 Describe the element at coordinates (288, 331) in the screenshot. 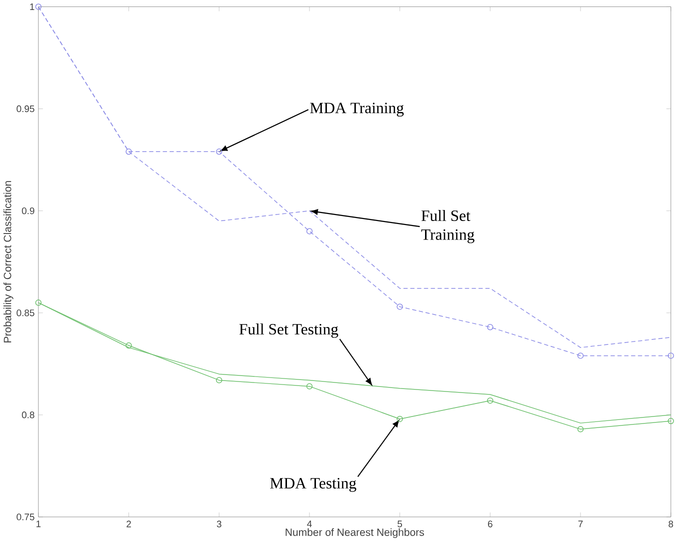

I see `annotation: Full Set Testing` at that location.